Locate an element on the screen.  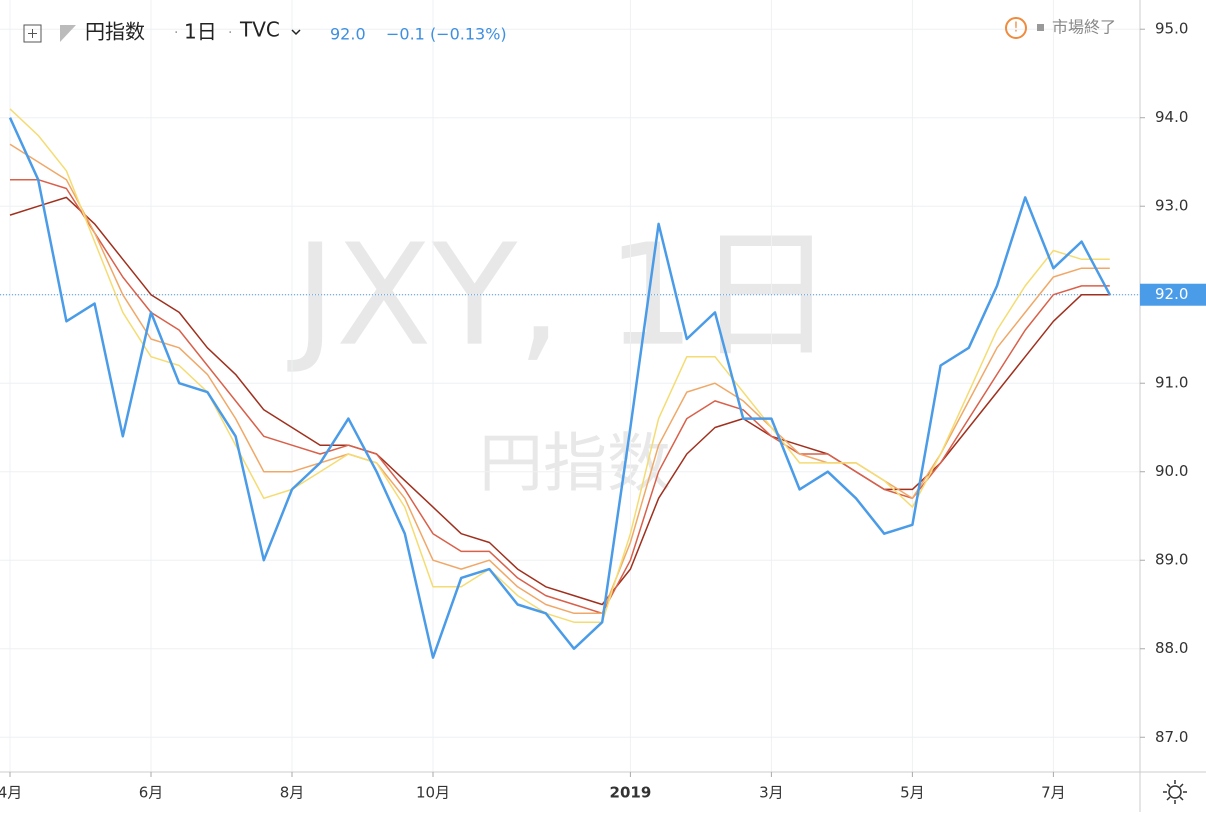
x-tick-label: 5月 is located at coordinates (912, 793).